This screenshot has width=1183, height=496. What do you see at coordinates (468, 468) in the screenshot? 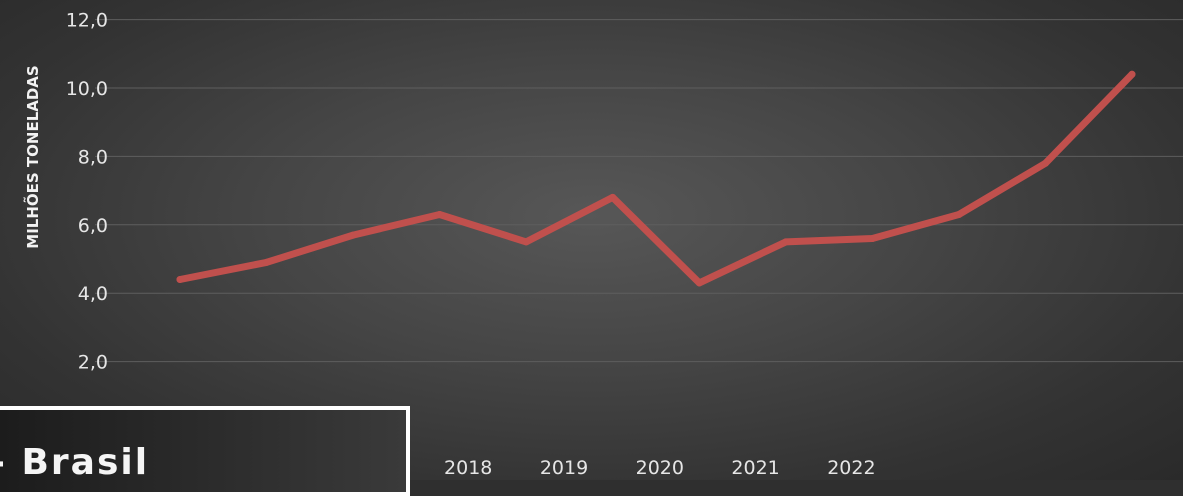
I see `x-tick-label: 2018` at bounding box center [468, 468].